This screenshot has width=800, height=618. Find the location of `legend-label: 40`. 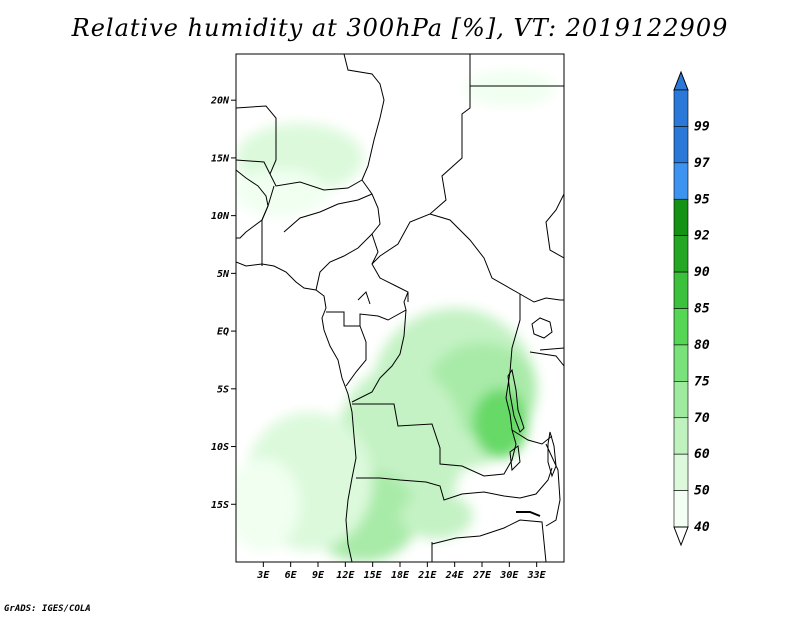

legend-label: 40 is located at coordinates (702, 527).